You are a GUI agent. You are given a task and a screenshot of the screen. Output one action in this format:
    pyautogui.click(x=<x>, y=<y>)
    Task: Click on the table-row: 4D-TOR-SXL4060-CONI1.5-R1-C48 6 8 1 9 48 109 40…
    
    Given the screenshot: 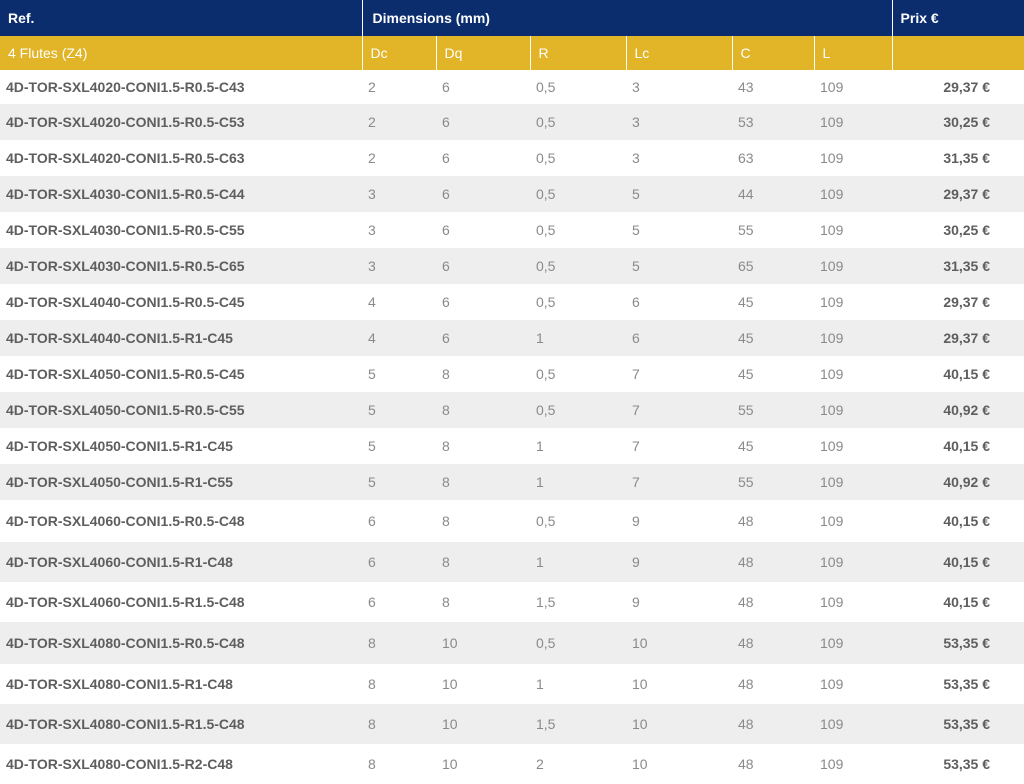 What is the action you would take?
    pyautogui.click(x=512, y=562)
    